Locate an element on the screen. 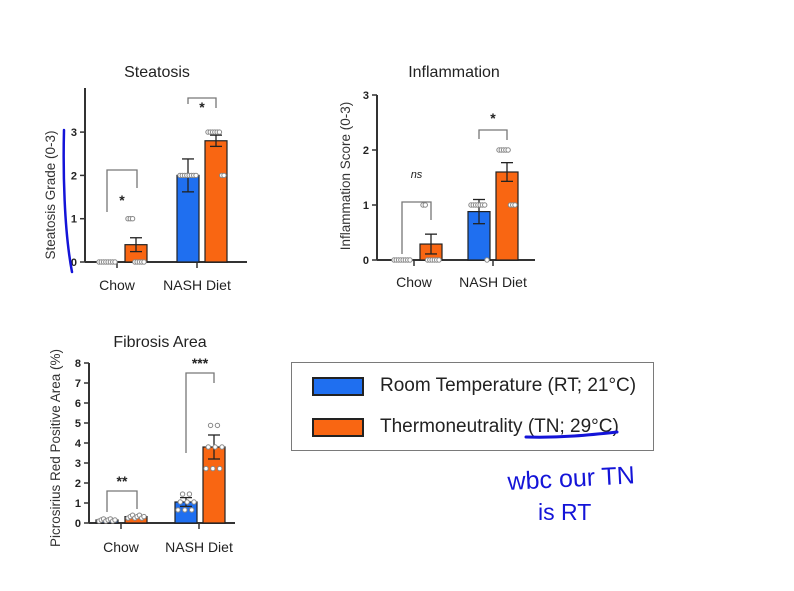 This screenshot has height=591, width=794. y-tick-label: 5 is located at coordinates (78, 424).